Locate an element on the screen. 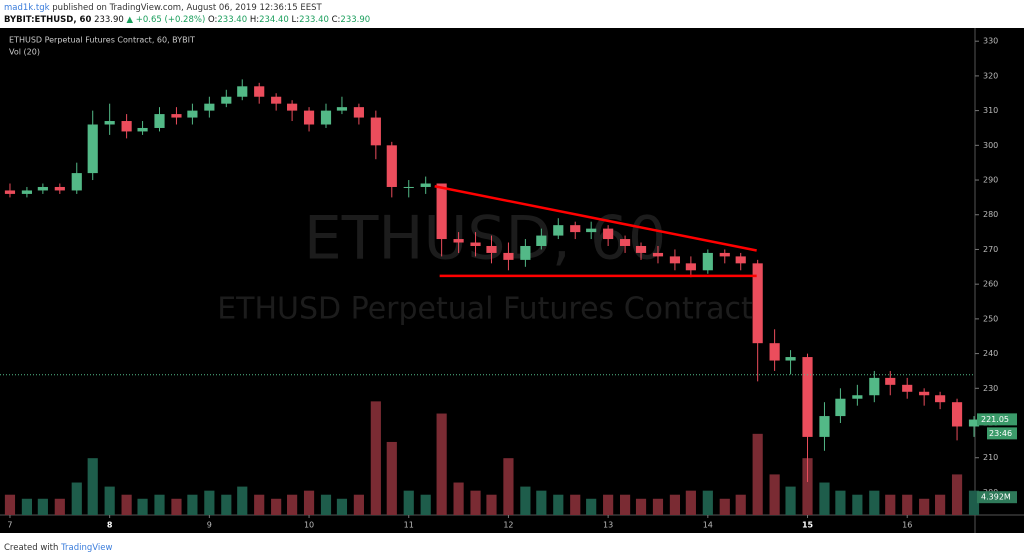  ohlc-value: 233.40 is located at coordinates (232, 20).